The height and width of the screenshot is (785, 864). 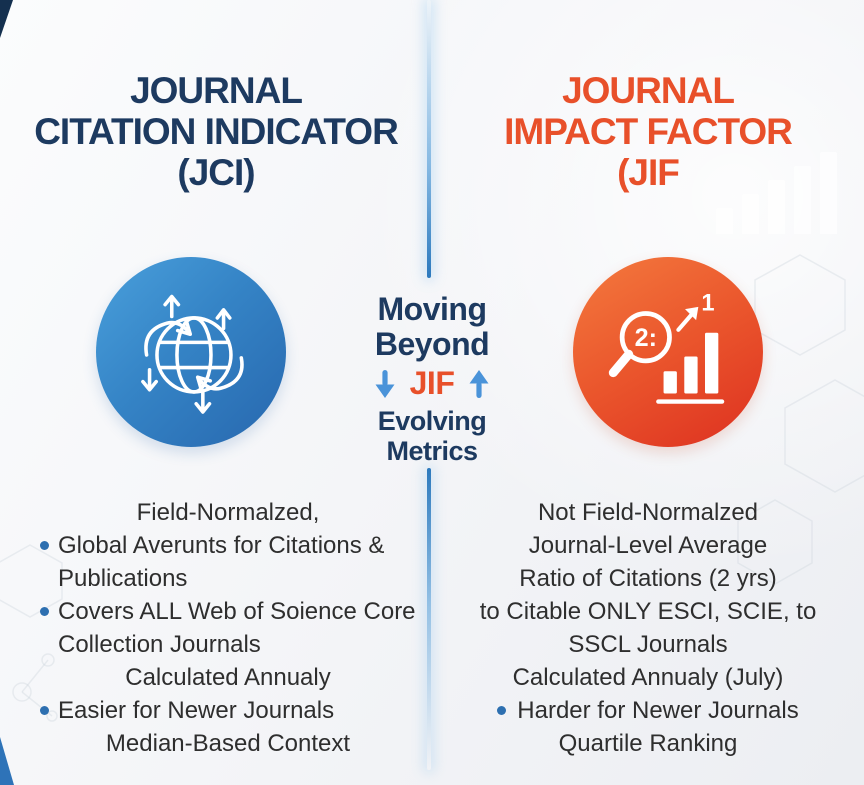 I want to click on jci-title-line-2: CITATION INDICATOR, so click(x=216, y=131).